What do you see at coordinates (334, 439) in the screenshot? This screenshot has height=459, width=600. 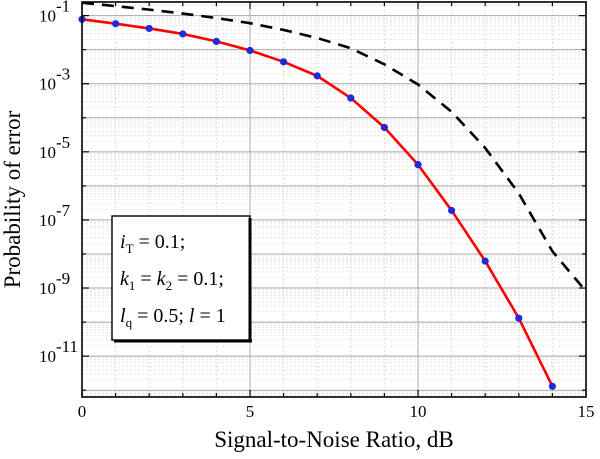 I see `x-axis-title: Signal-to-Noise Ratio, dB` at bounding box center [334, 439].